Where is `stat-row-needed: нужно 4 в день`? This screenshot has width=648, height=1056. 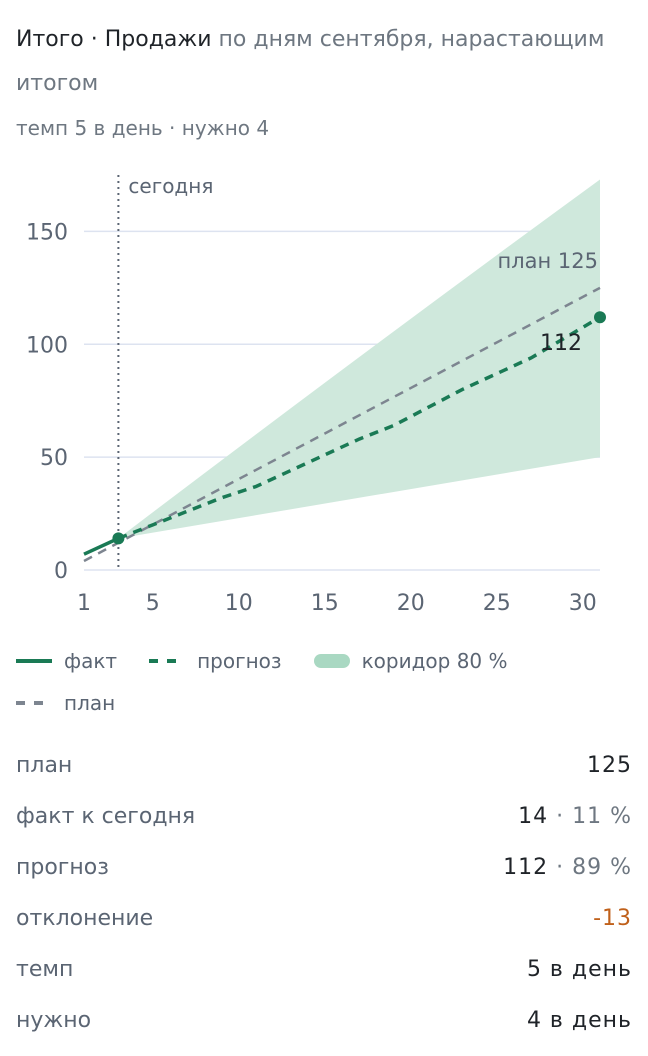
stat-row-needed: нужно 4 в день is located at coordinates (324, 1020).